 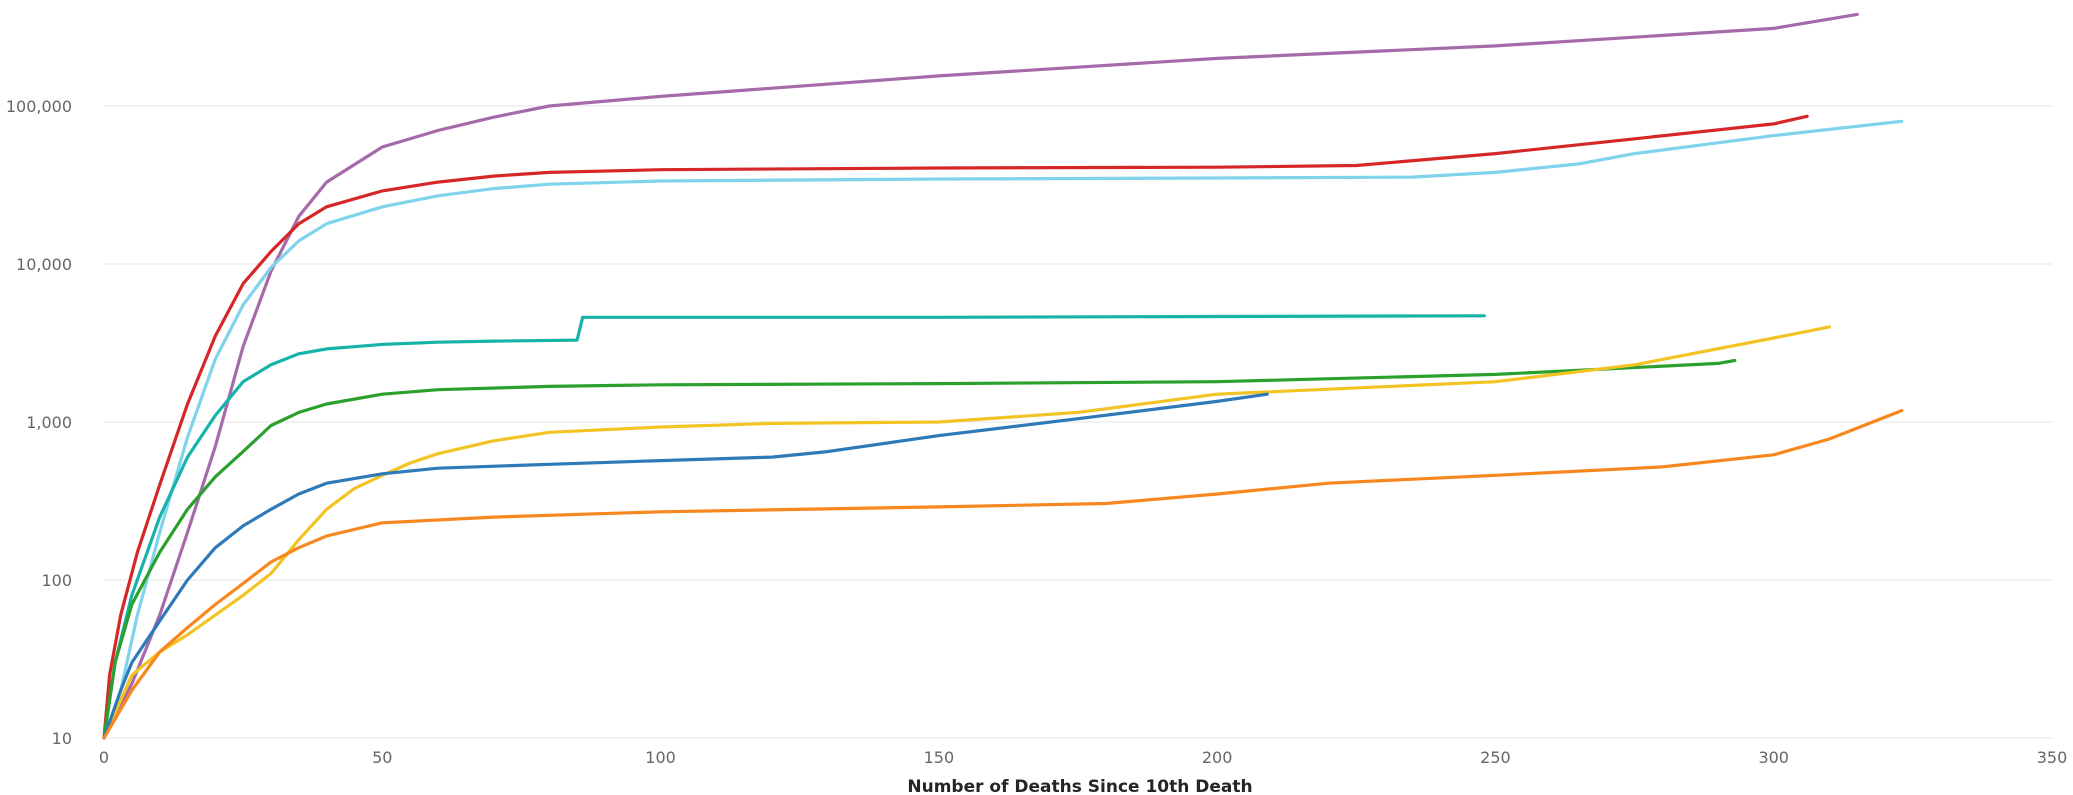 I want to click on x-tick-label: 300, so click(x=1773, y=757).